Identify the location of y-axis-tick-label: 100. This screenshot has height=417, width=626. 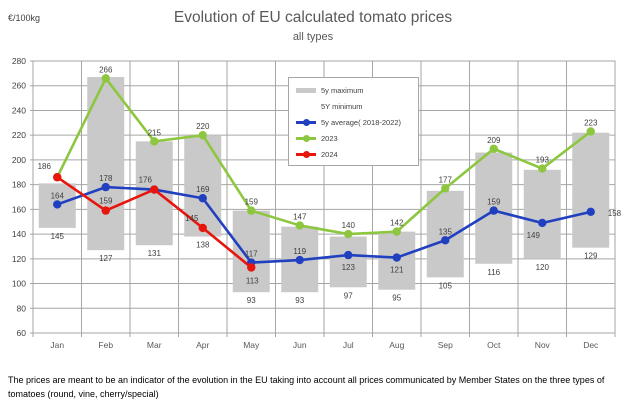
(19, 284).